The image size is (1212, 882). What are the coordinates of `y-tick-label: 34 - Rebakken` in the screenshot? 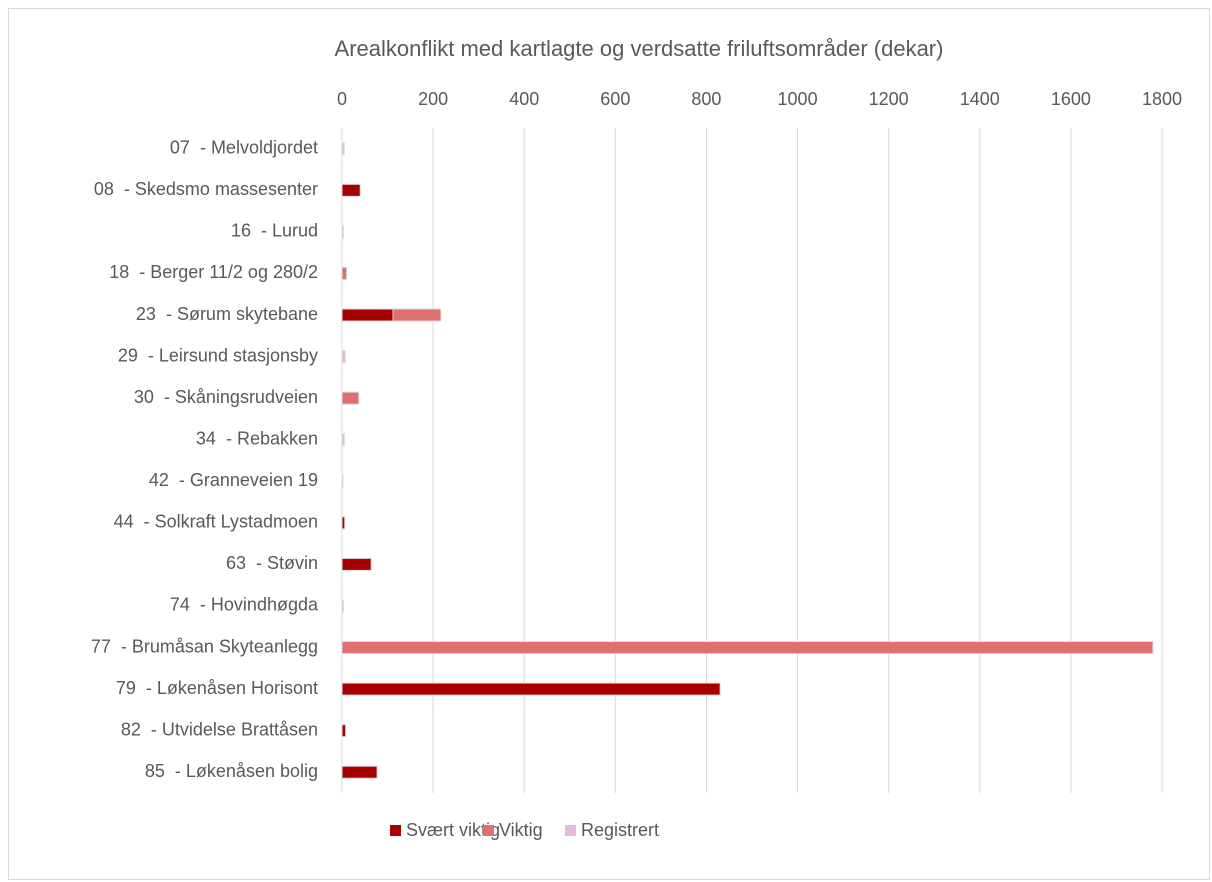 It's located at (257, 438).